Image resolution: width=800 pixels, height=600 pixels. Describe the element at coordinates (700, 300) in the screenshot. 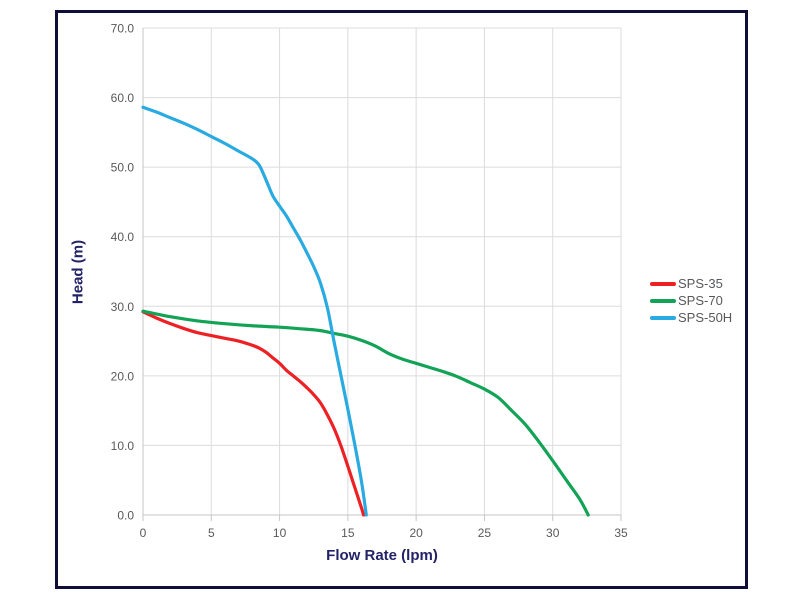

I see `legend-label-sps-70: SPS-70` at that location.